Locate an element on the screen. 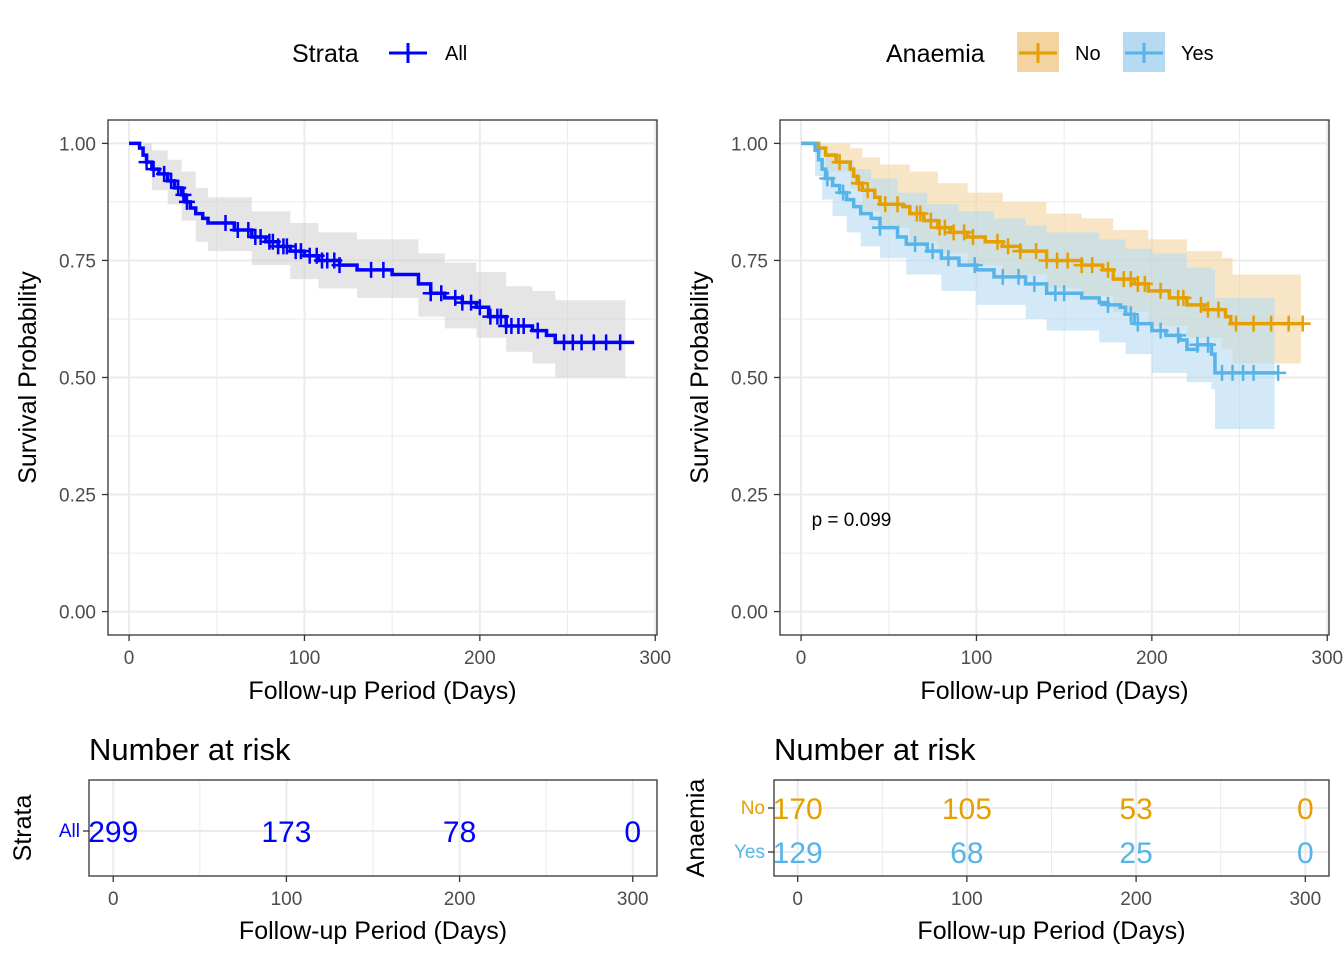  survival-curve-no is located at coordinates (1052, 233).